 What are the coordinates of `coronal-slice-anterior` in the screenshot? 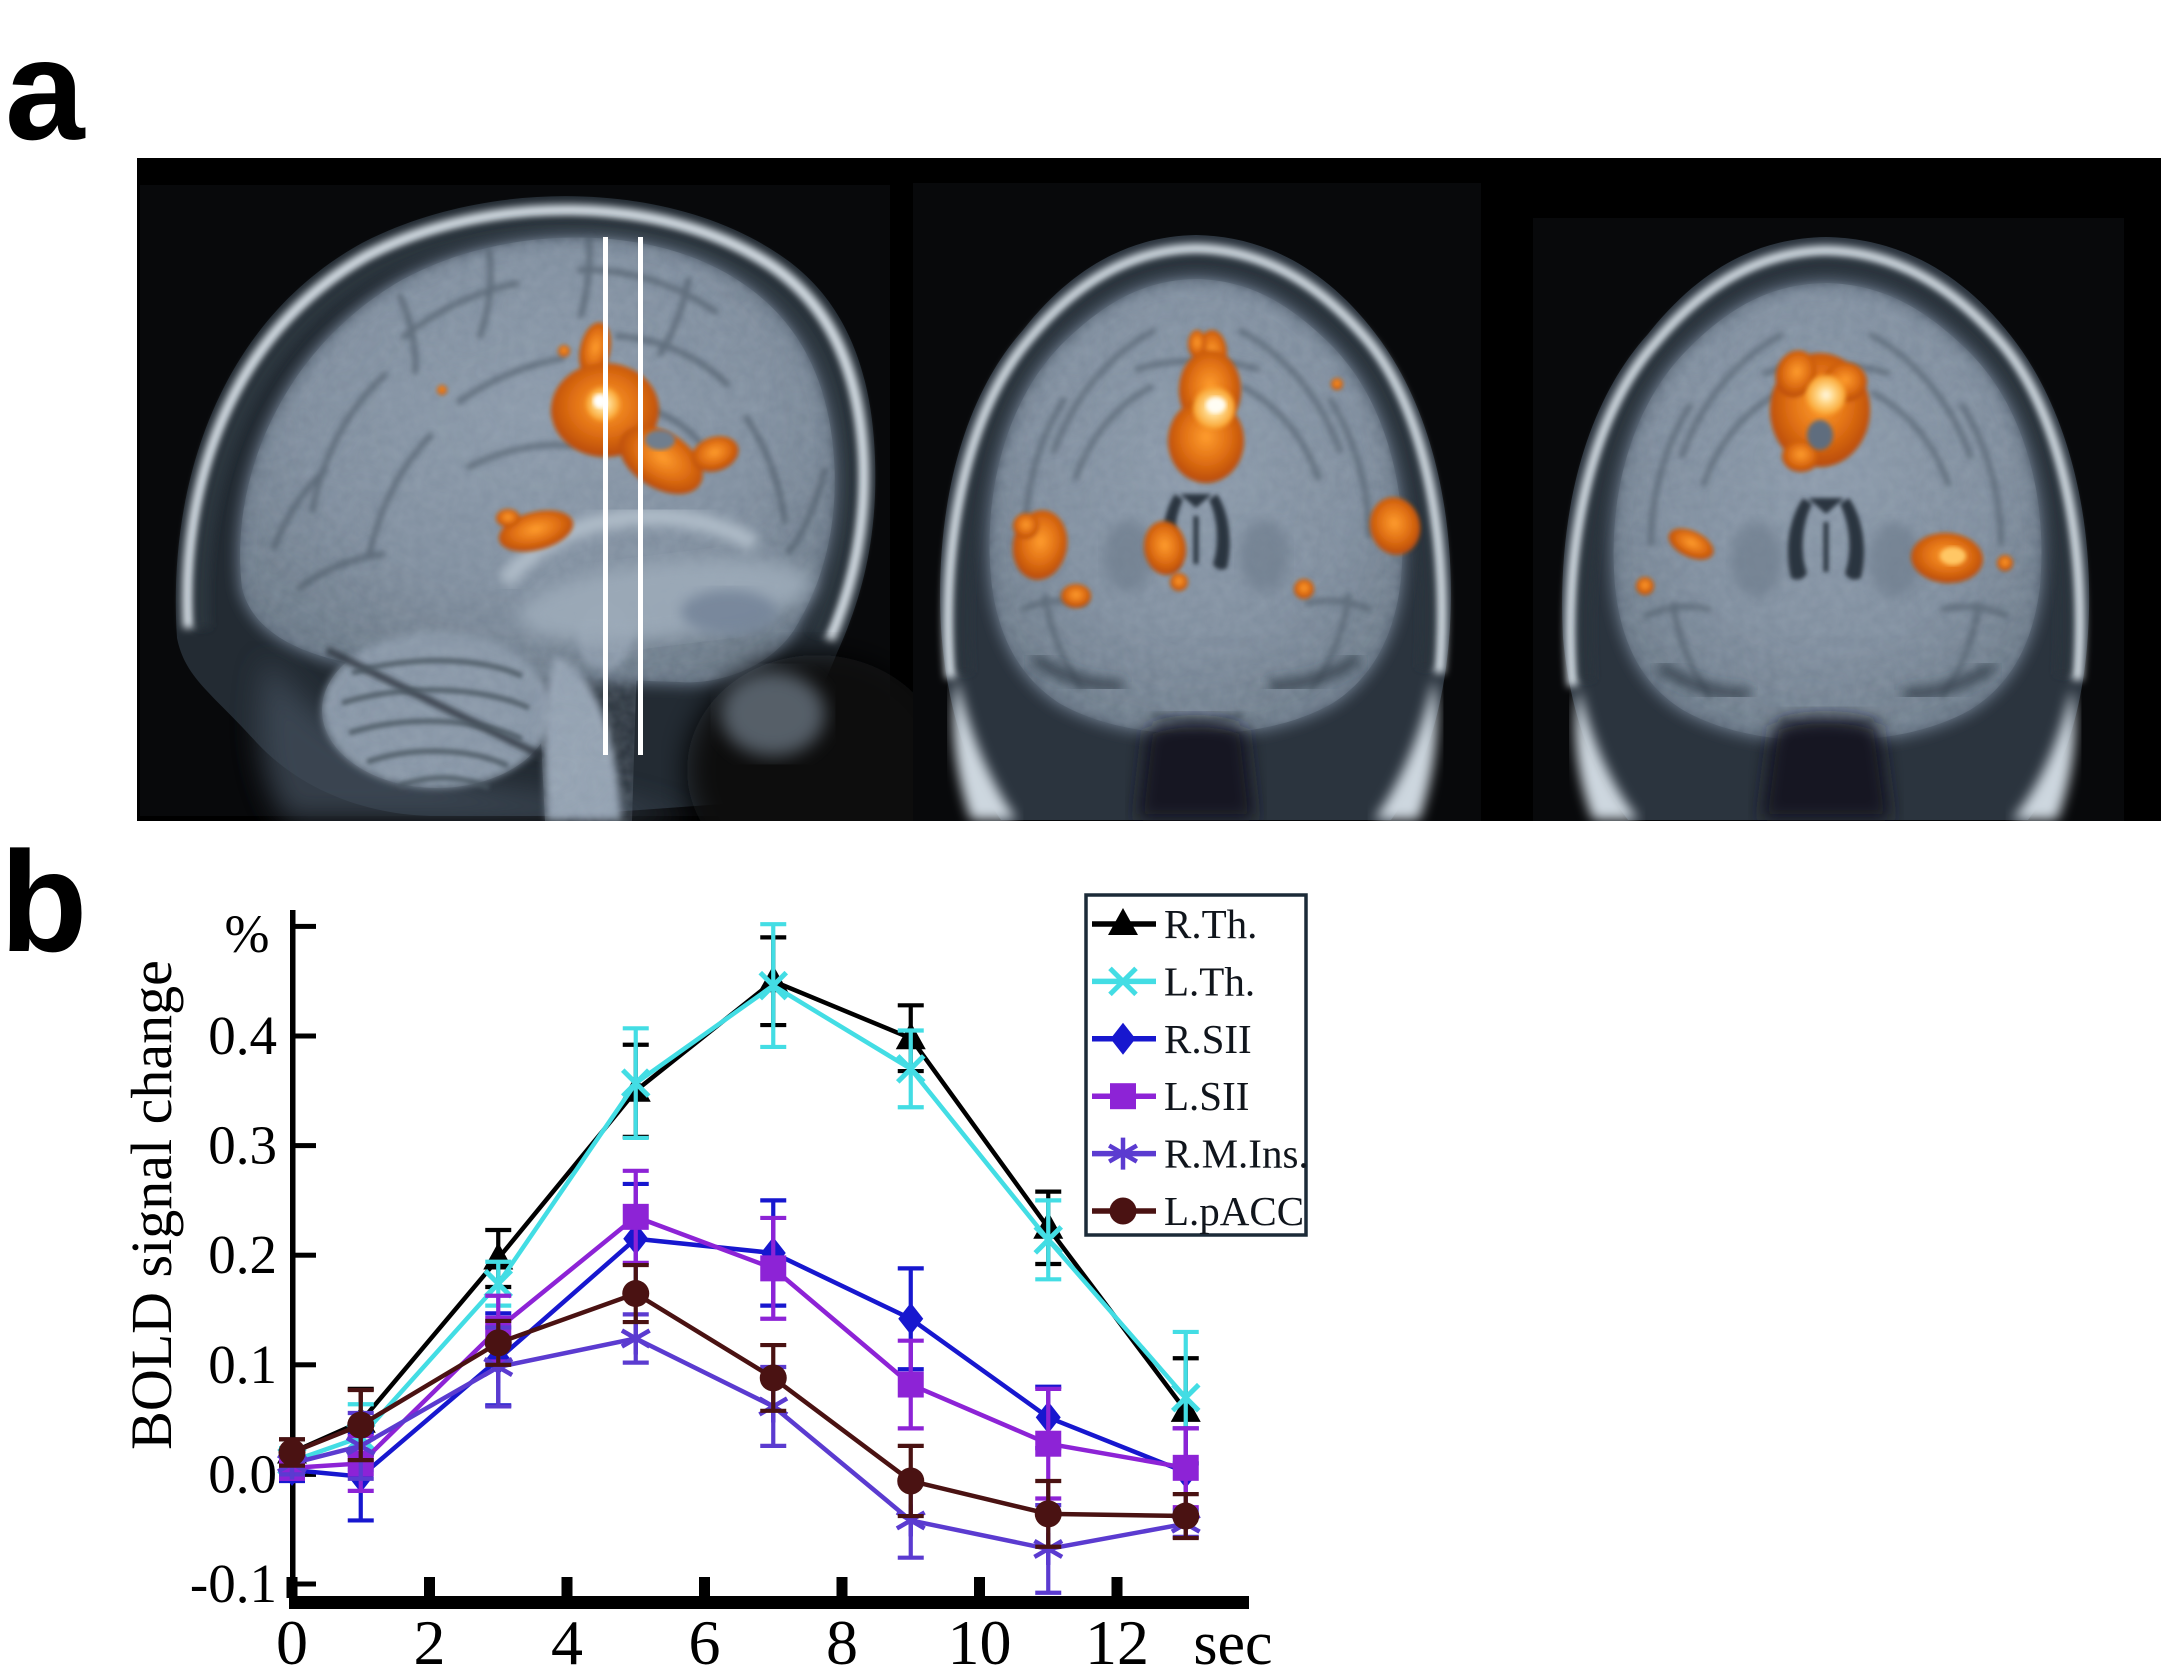 It's located at (1197, 502).